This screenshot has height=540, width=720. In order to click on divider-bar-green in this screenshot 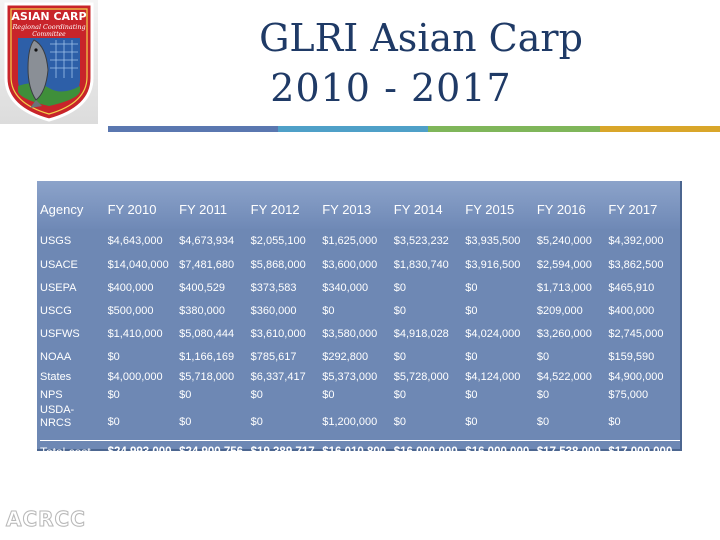, I will do `click(514, 129)`.